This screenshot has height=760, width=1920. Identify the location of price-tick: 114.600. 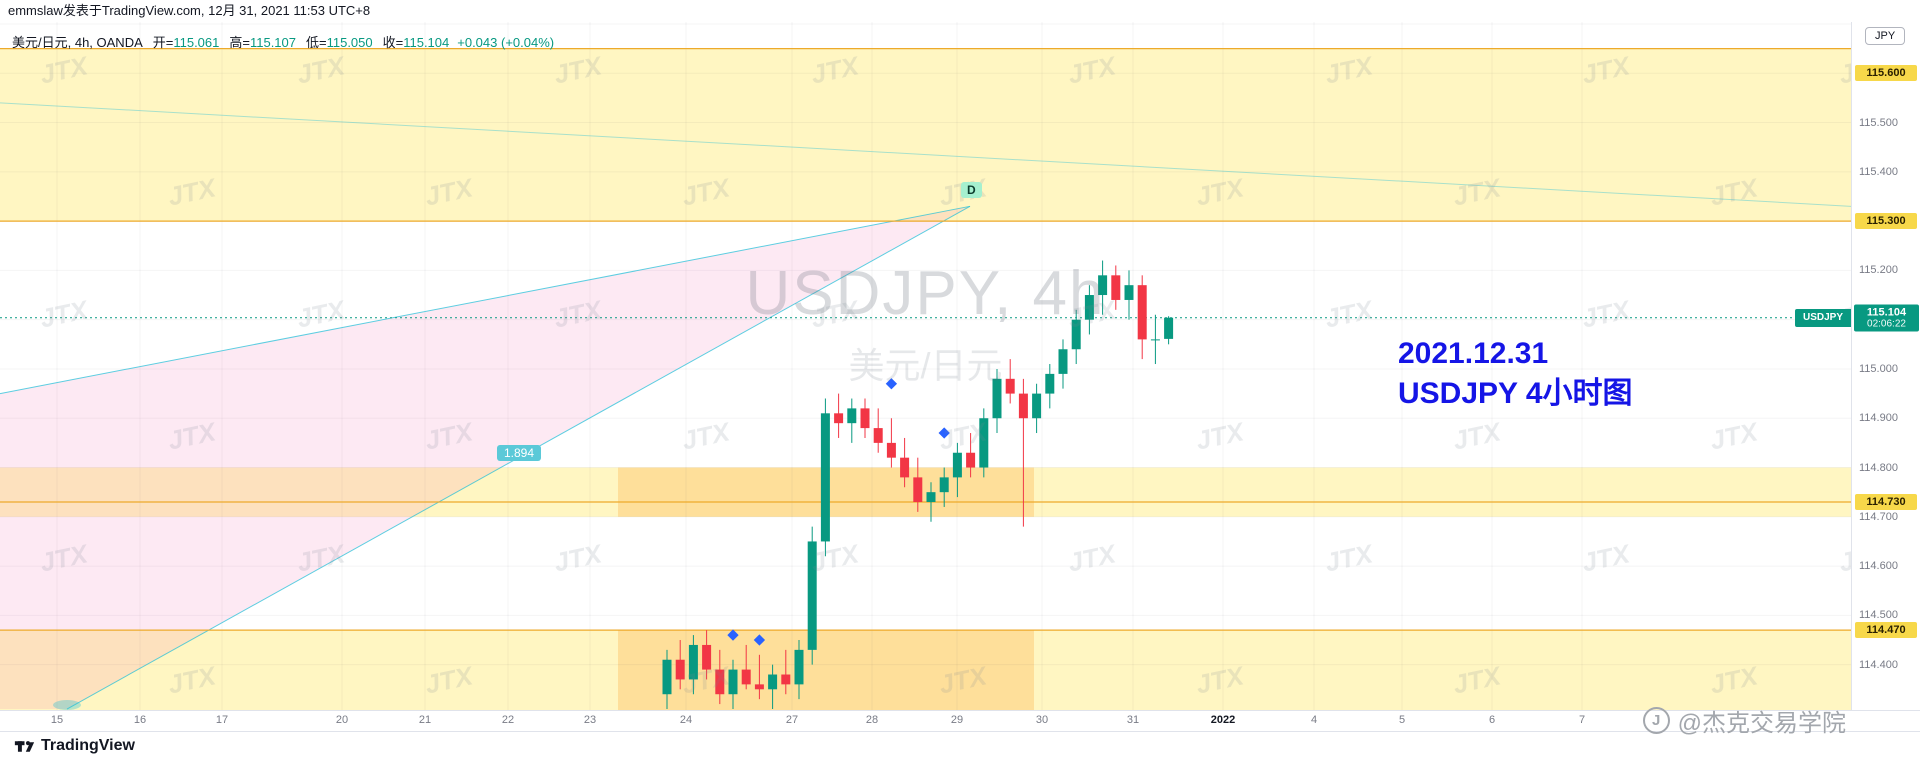
(1878, 566).